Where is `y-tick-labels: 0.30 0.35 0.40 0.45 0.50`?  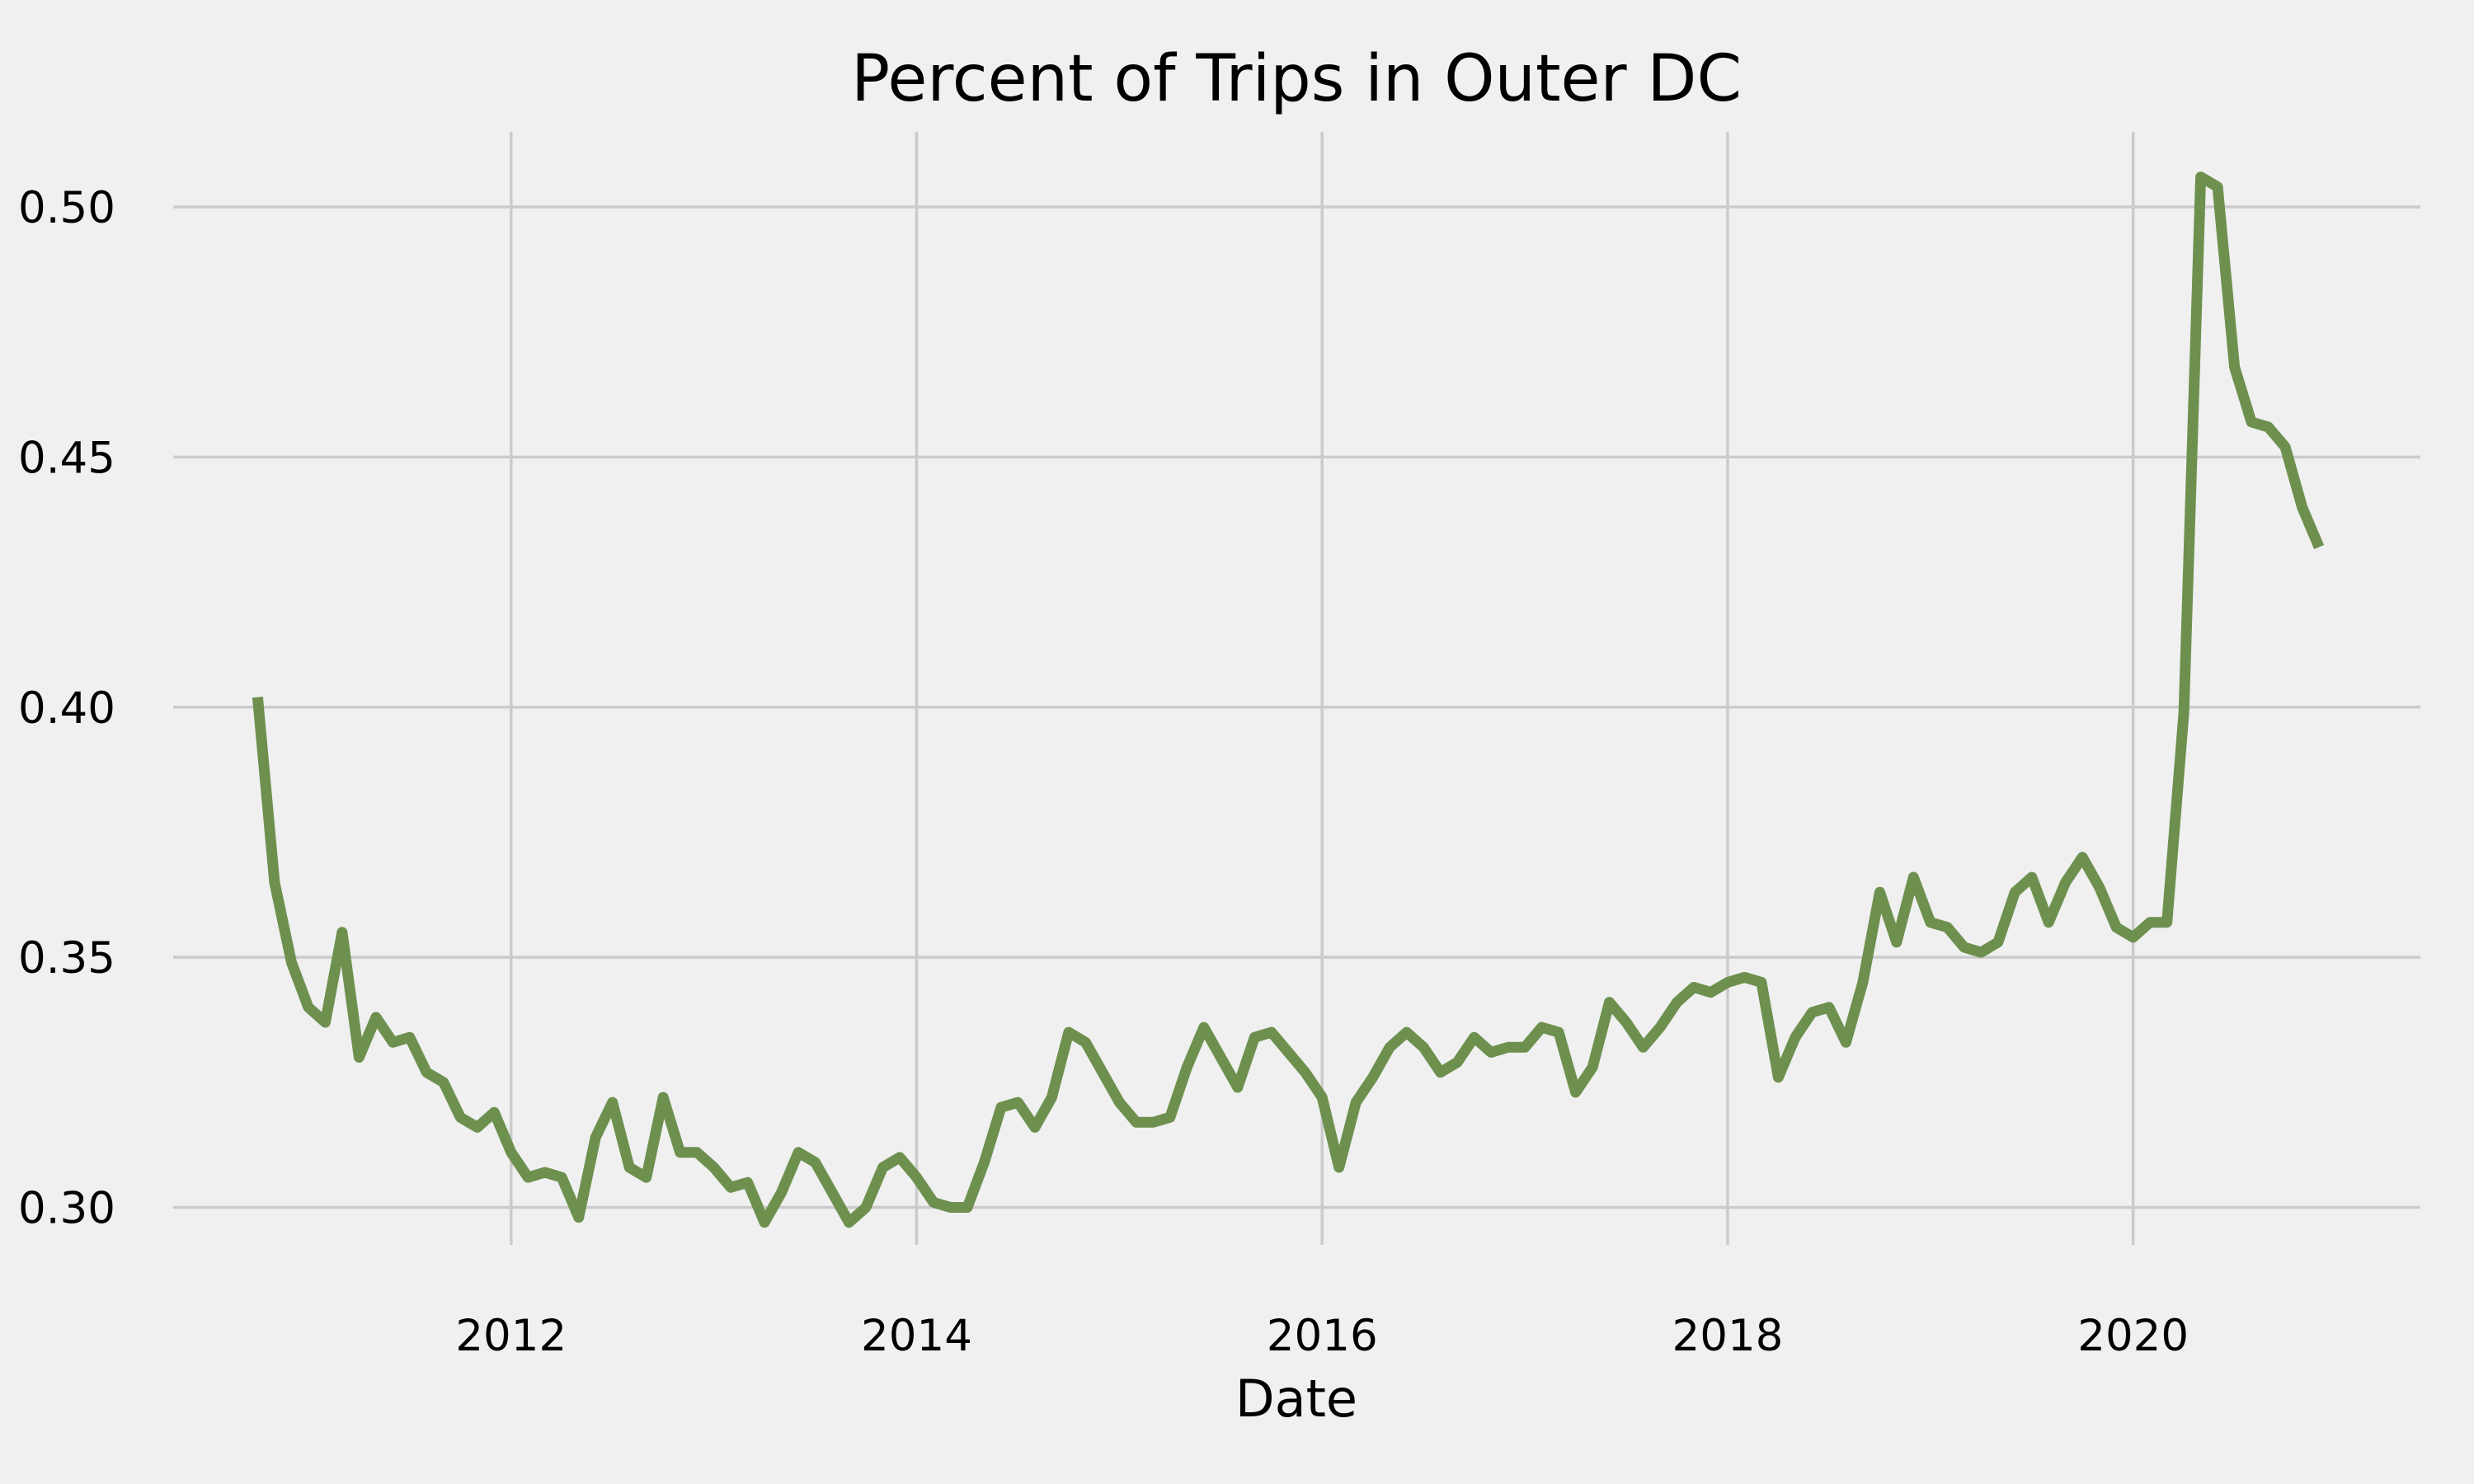
y-tick-labels: 0.30 0.35 0.40 0.45 0.50 is located at coordinates (66, 708).